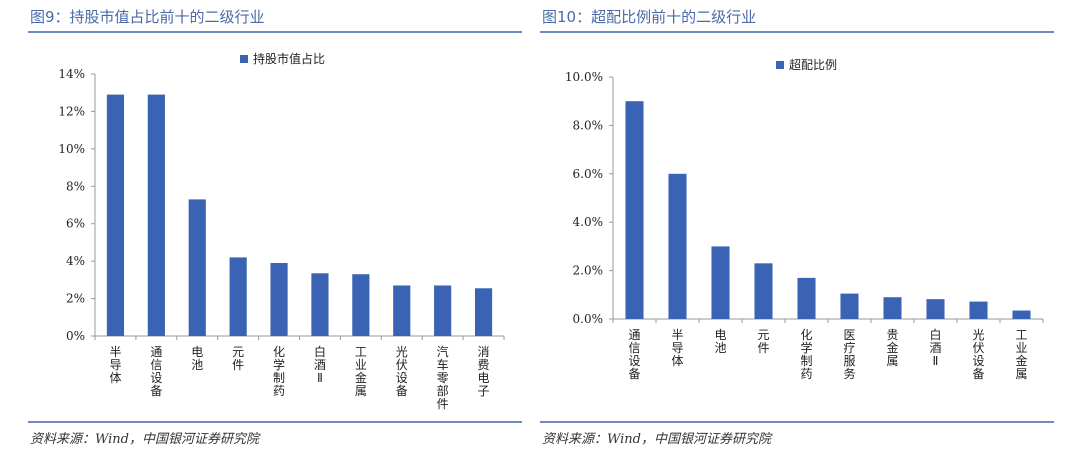 The image size is (1080, 449). Describe the element at coordinates (75, 224) in the screenshot. I see `y-tick-label: 6%` at that location.